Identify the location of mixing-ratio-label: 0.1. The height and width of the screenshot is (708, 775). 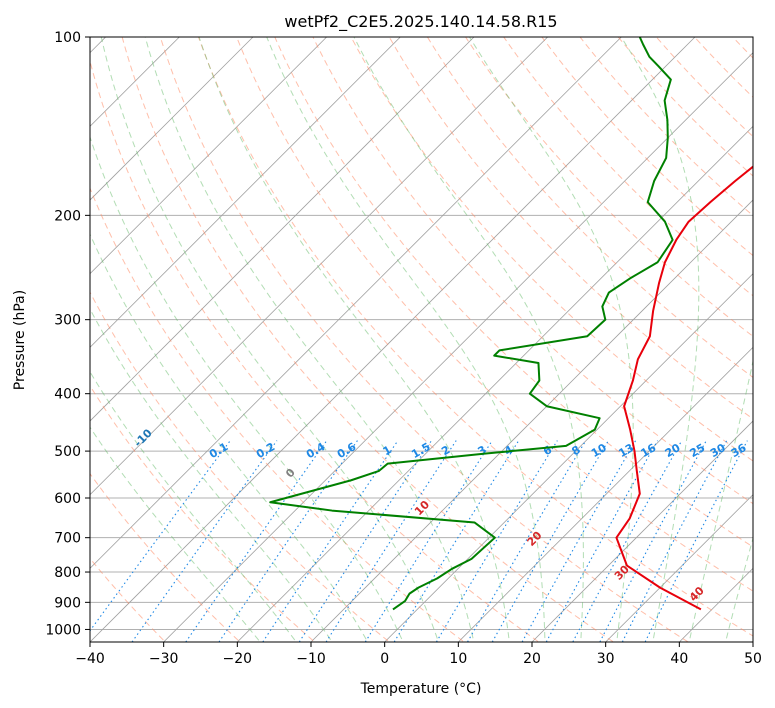
(218, 450).